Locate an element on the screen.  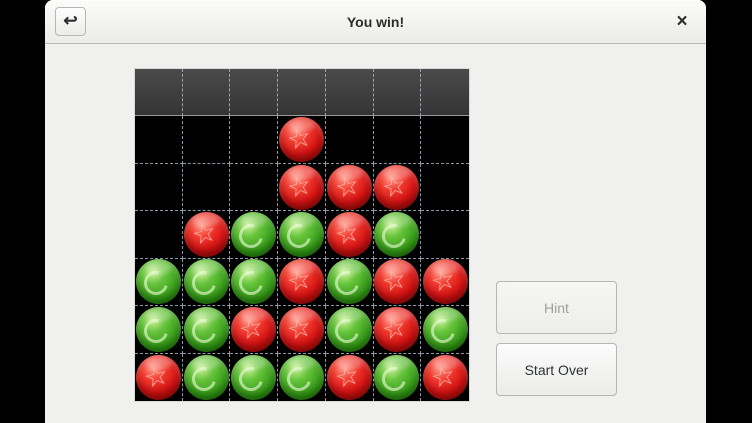
window-title: You win! is located at coordinates (375, 21).